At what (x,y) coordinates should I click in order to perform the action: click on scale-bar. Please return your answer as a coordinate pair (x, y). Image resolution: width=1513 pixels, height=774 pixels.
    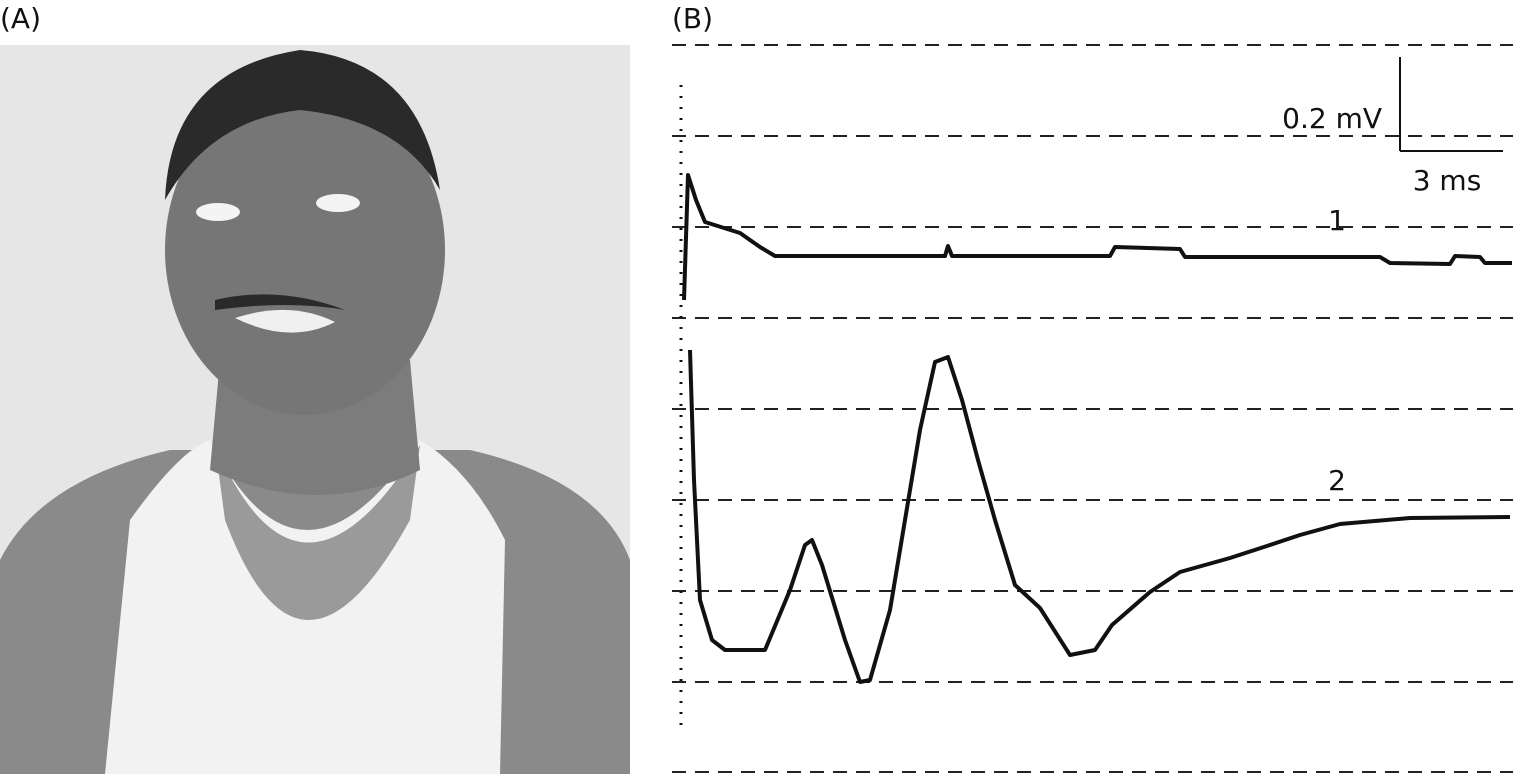
    Looking at the image, I should click on (1451, 104).